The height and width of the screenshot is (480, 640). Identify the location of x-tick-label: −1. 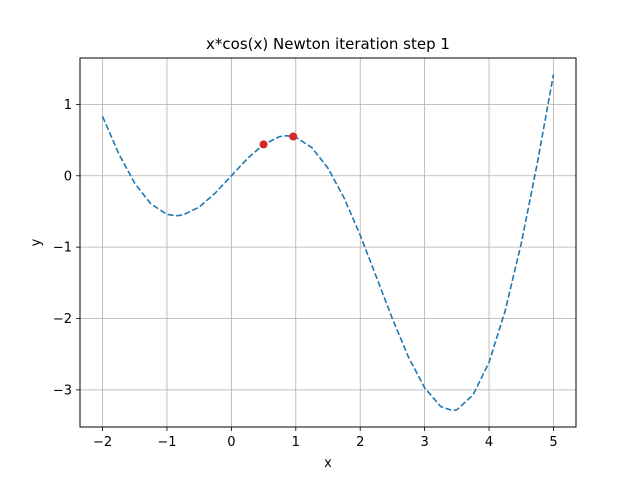
(166, 442).